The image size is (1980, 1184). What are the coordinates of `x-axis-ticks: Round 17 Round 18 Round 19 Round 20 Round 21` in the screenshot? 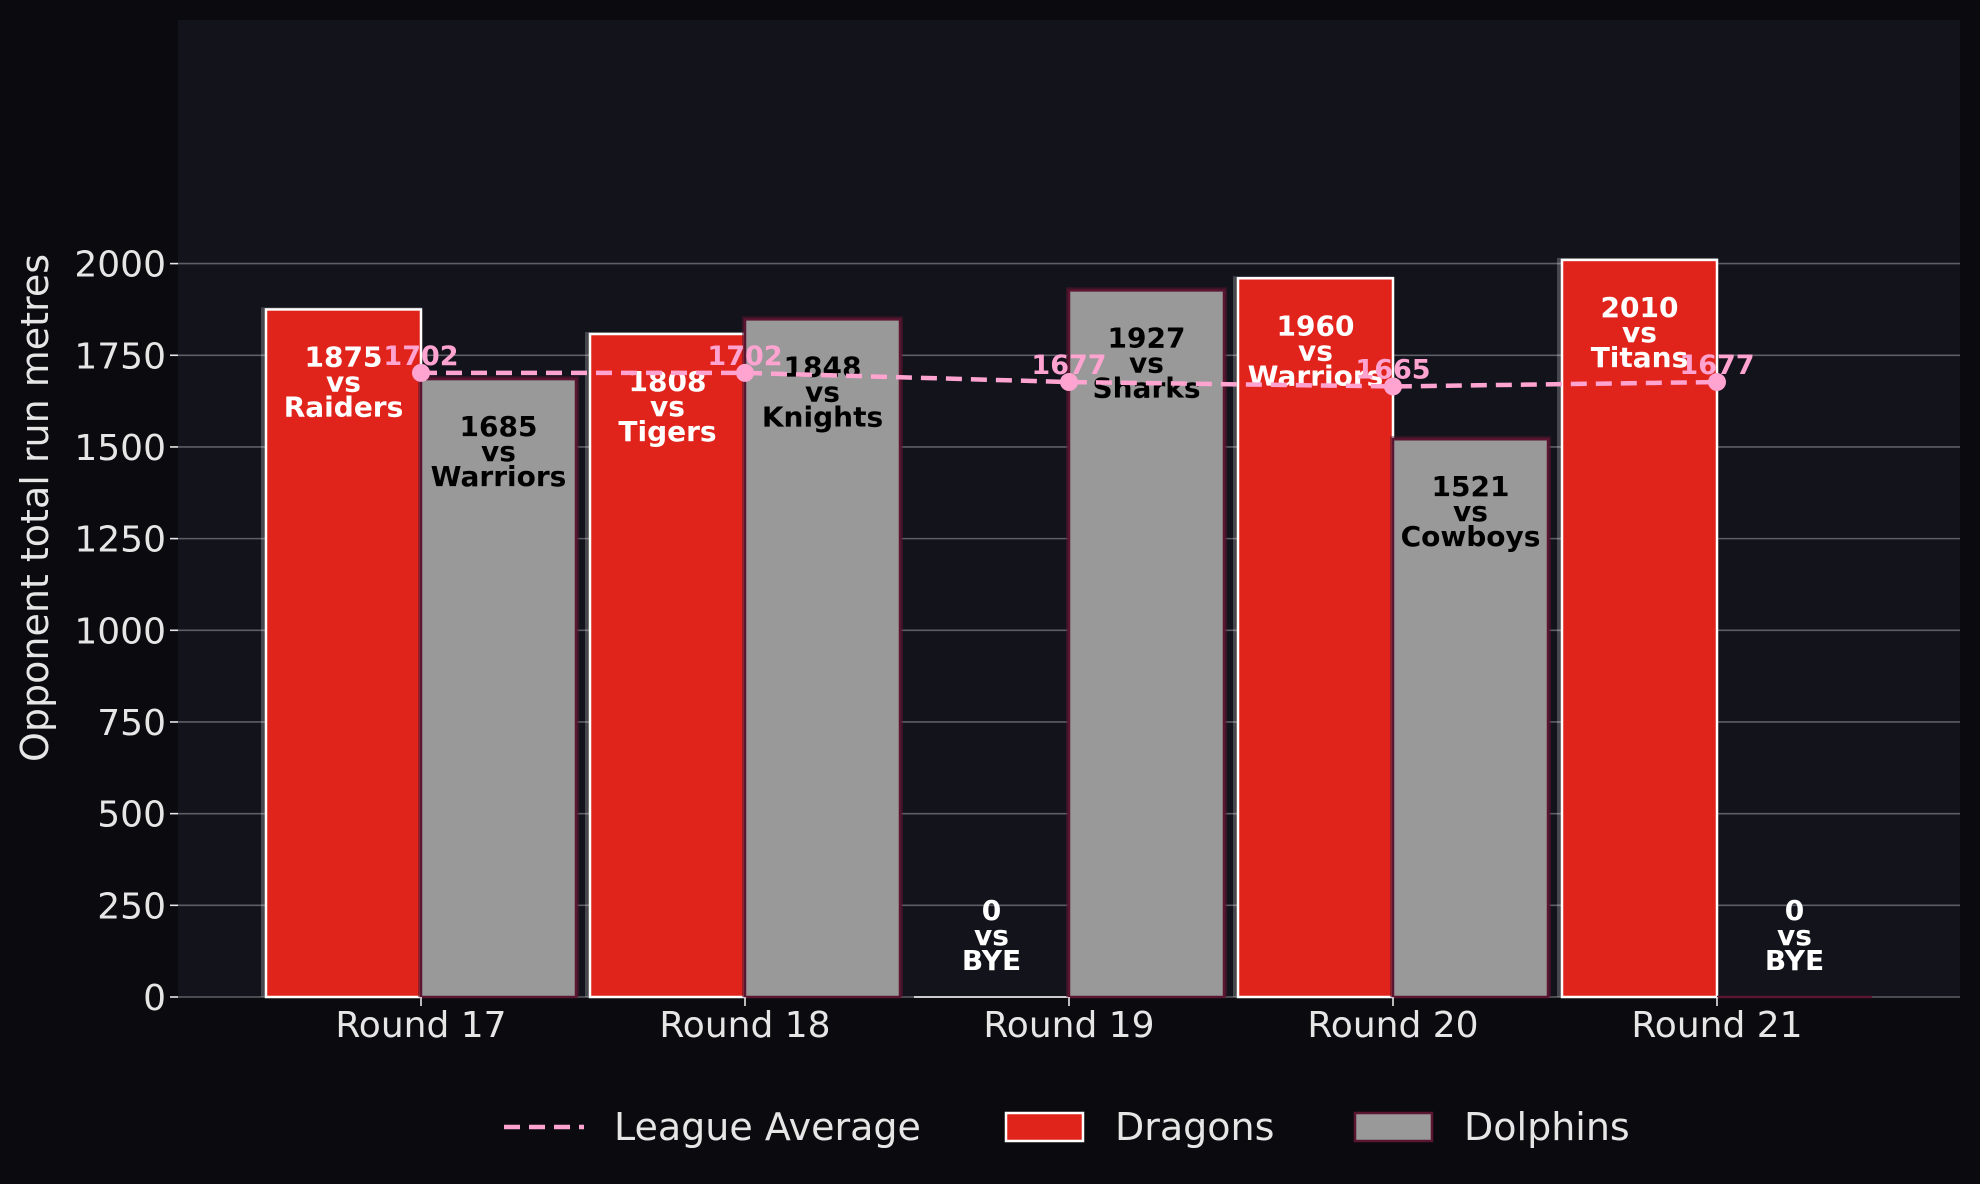 It's located at (1069, 1021).